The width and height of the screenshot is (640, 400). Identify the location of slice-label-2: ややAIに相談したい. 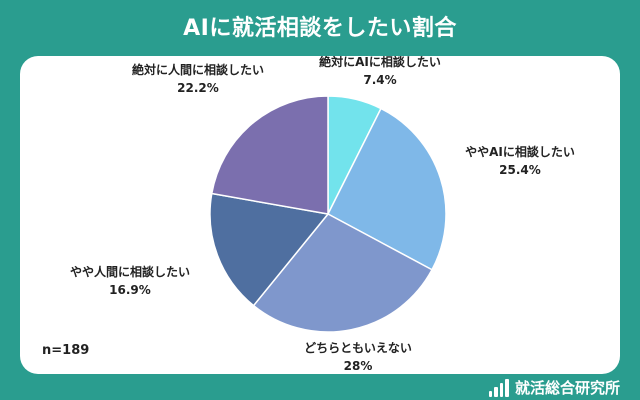
(520, 151).